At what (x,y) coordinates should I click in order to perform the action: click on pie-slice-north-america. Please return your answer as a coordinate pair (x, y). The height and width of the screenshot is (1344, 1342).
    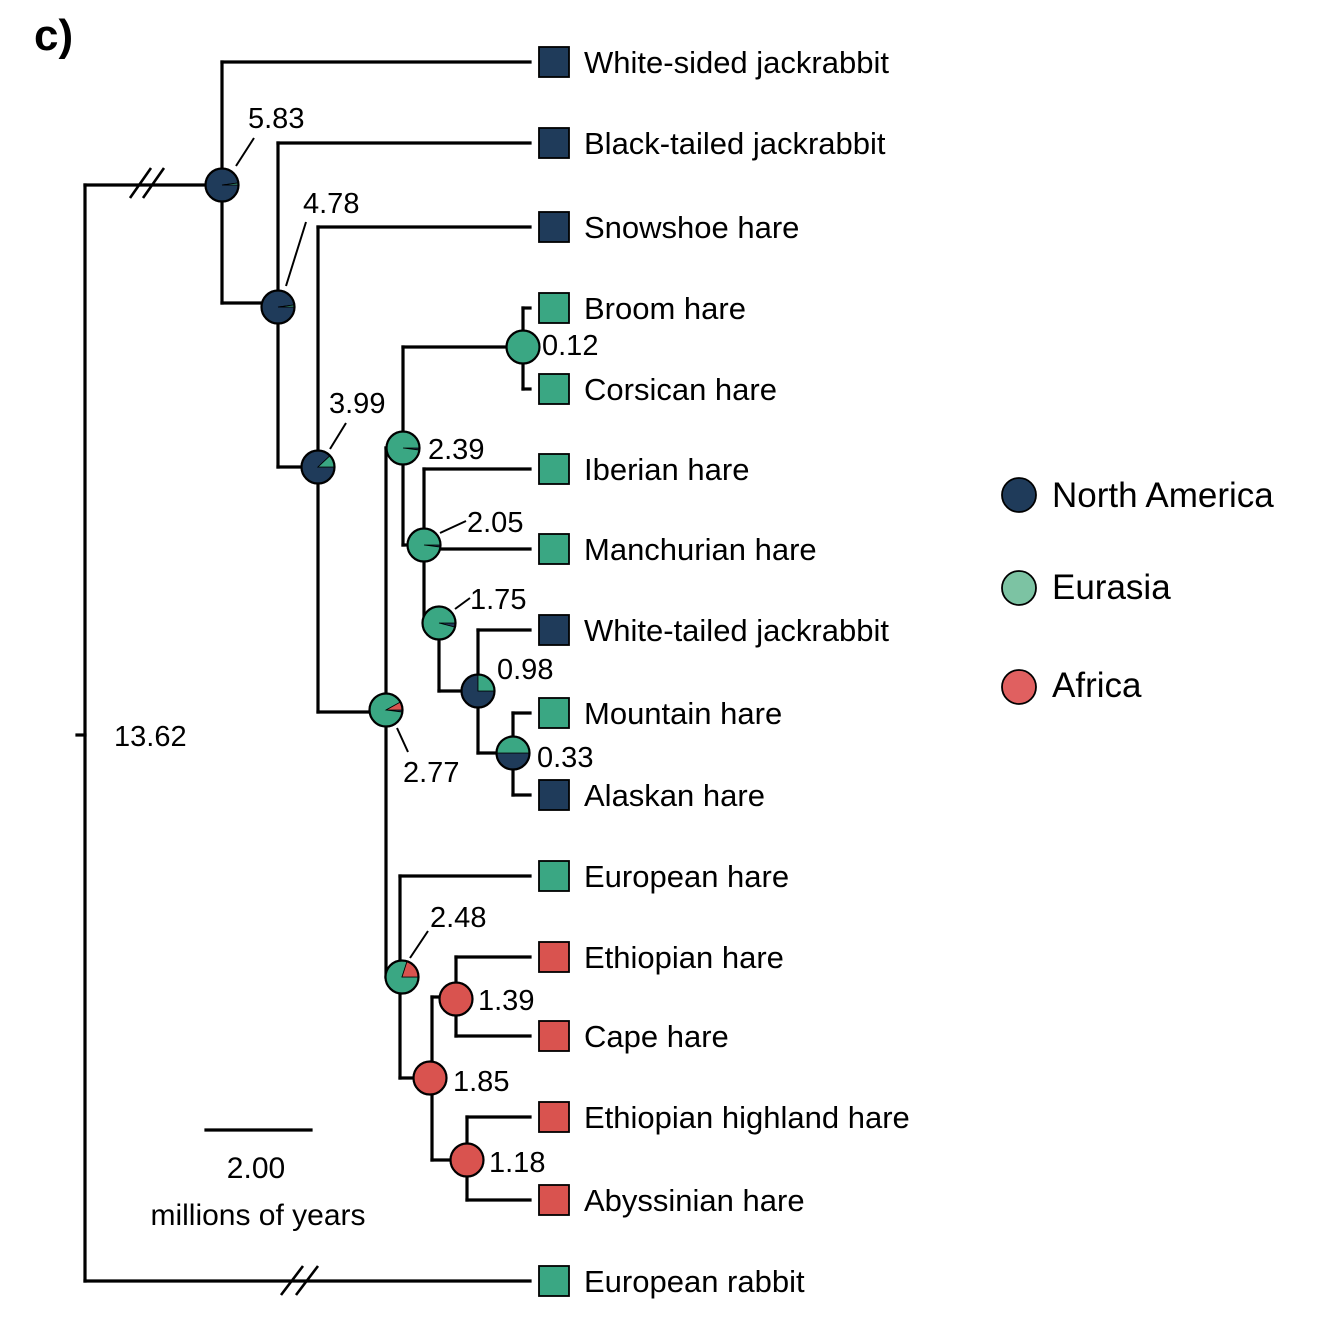
    Looking at the image, I should click on (513, 761).